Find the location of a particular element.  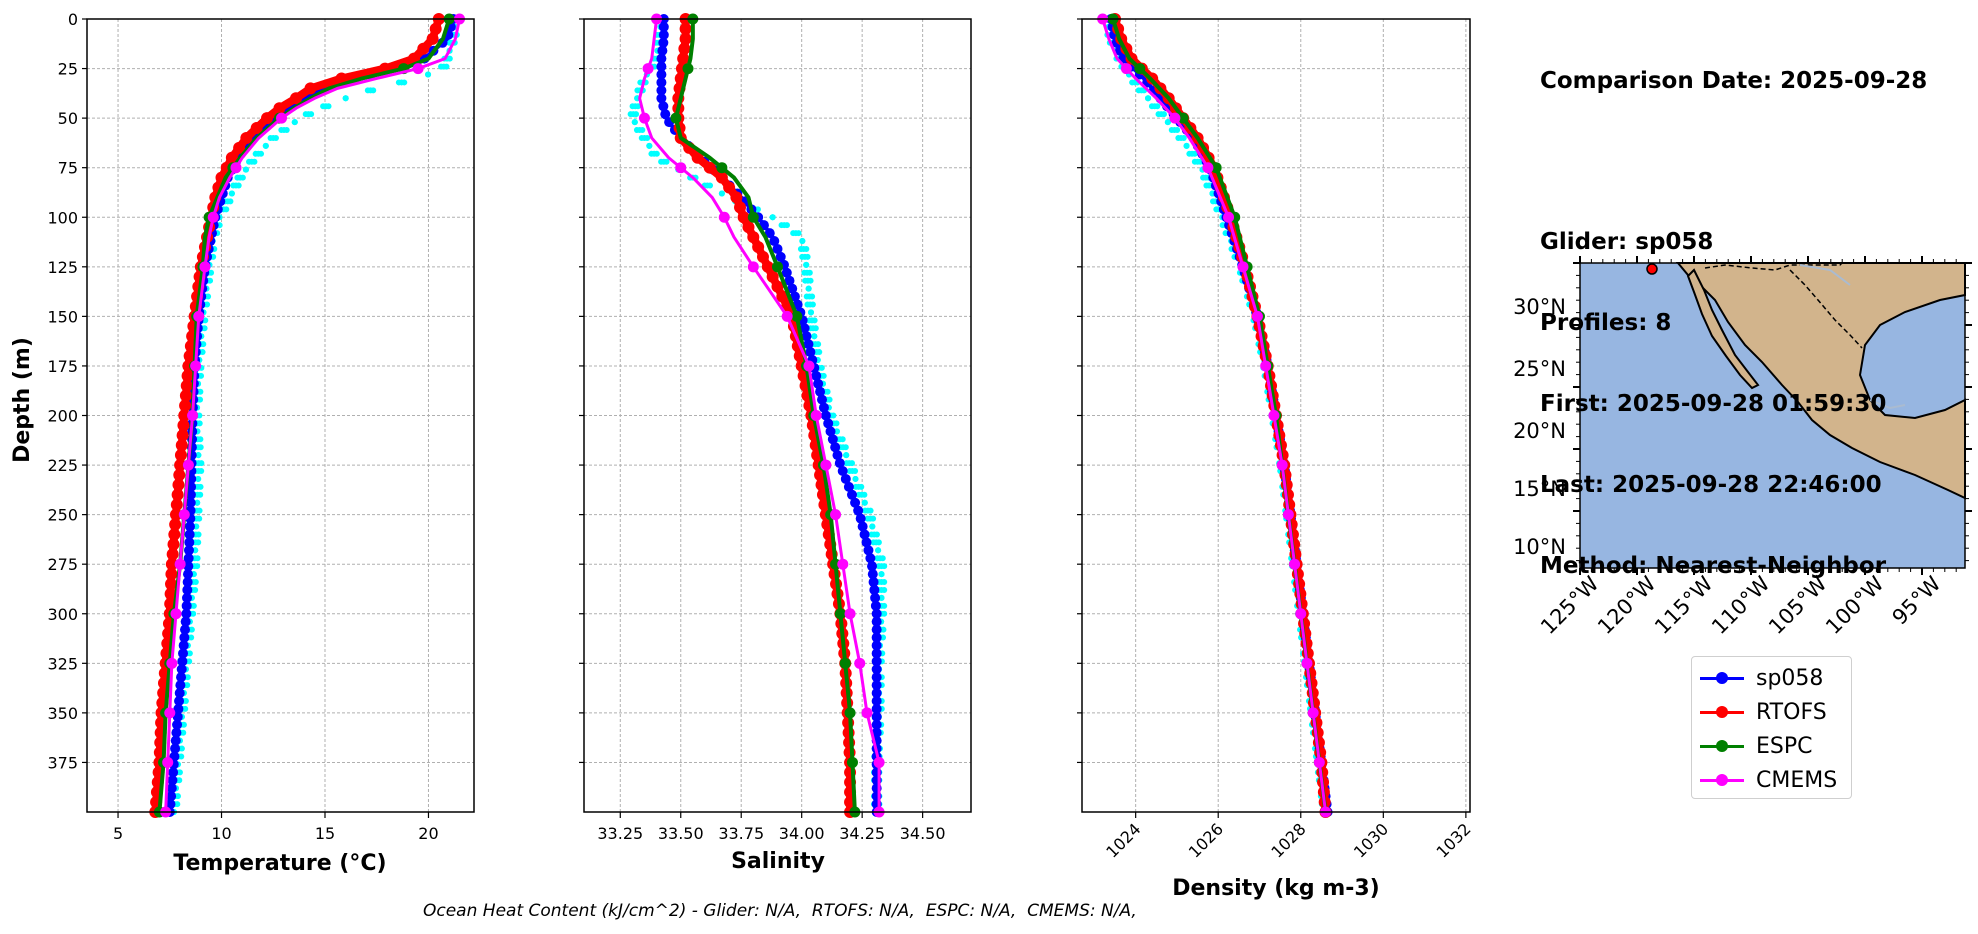

interpolation-method: Method: Nearest-Neighbor is located at coordinates (1713, 566).